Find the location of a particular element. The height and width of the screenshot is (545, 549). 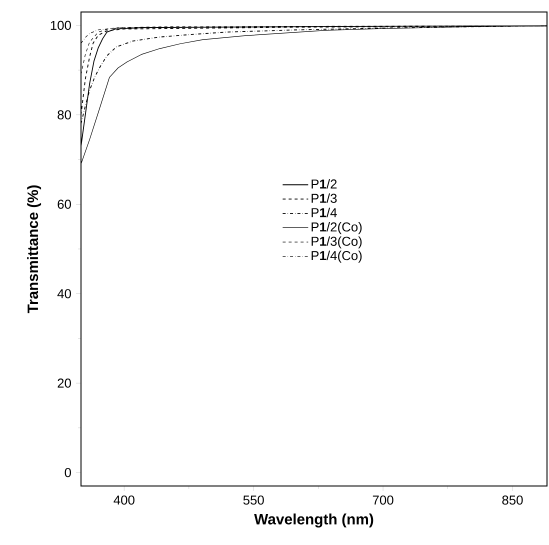

legend-label: P1/3 is located at coordinates (324, 198).